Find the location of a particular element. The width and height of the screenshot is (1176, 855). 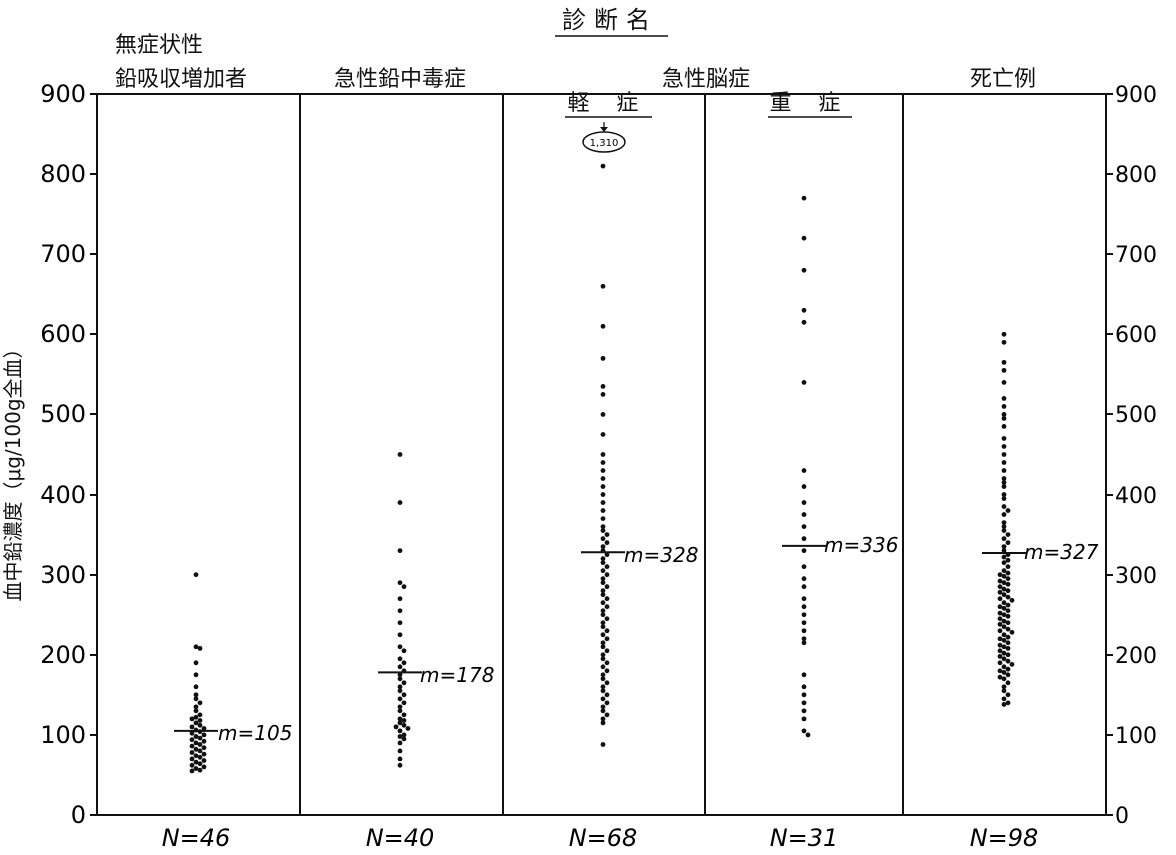

group4-n-label: N=31 is located at coordinates (804, 838).